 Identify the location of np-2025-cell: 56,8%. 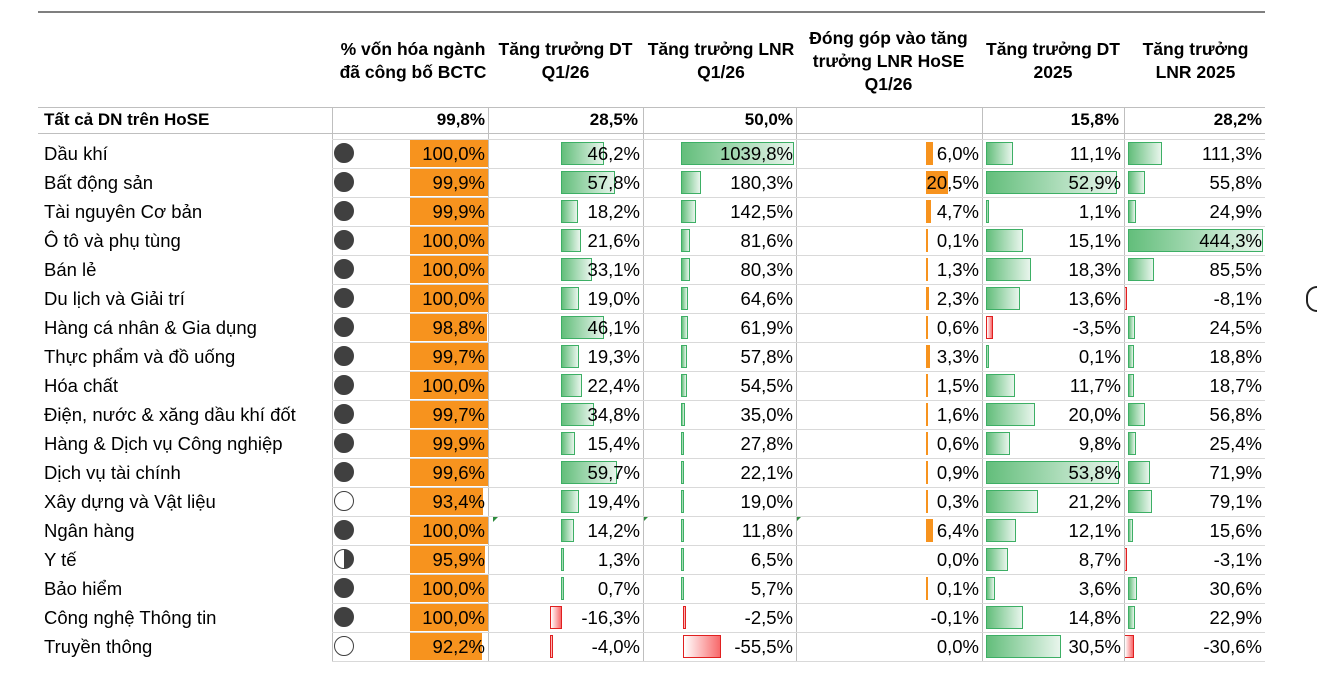
(1194, 414).